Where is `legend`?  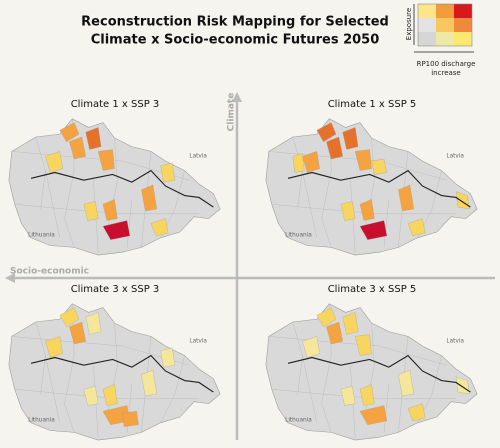
legend is located at coordinates (445, 25).